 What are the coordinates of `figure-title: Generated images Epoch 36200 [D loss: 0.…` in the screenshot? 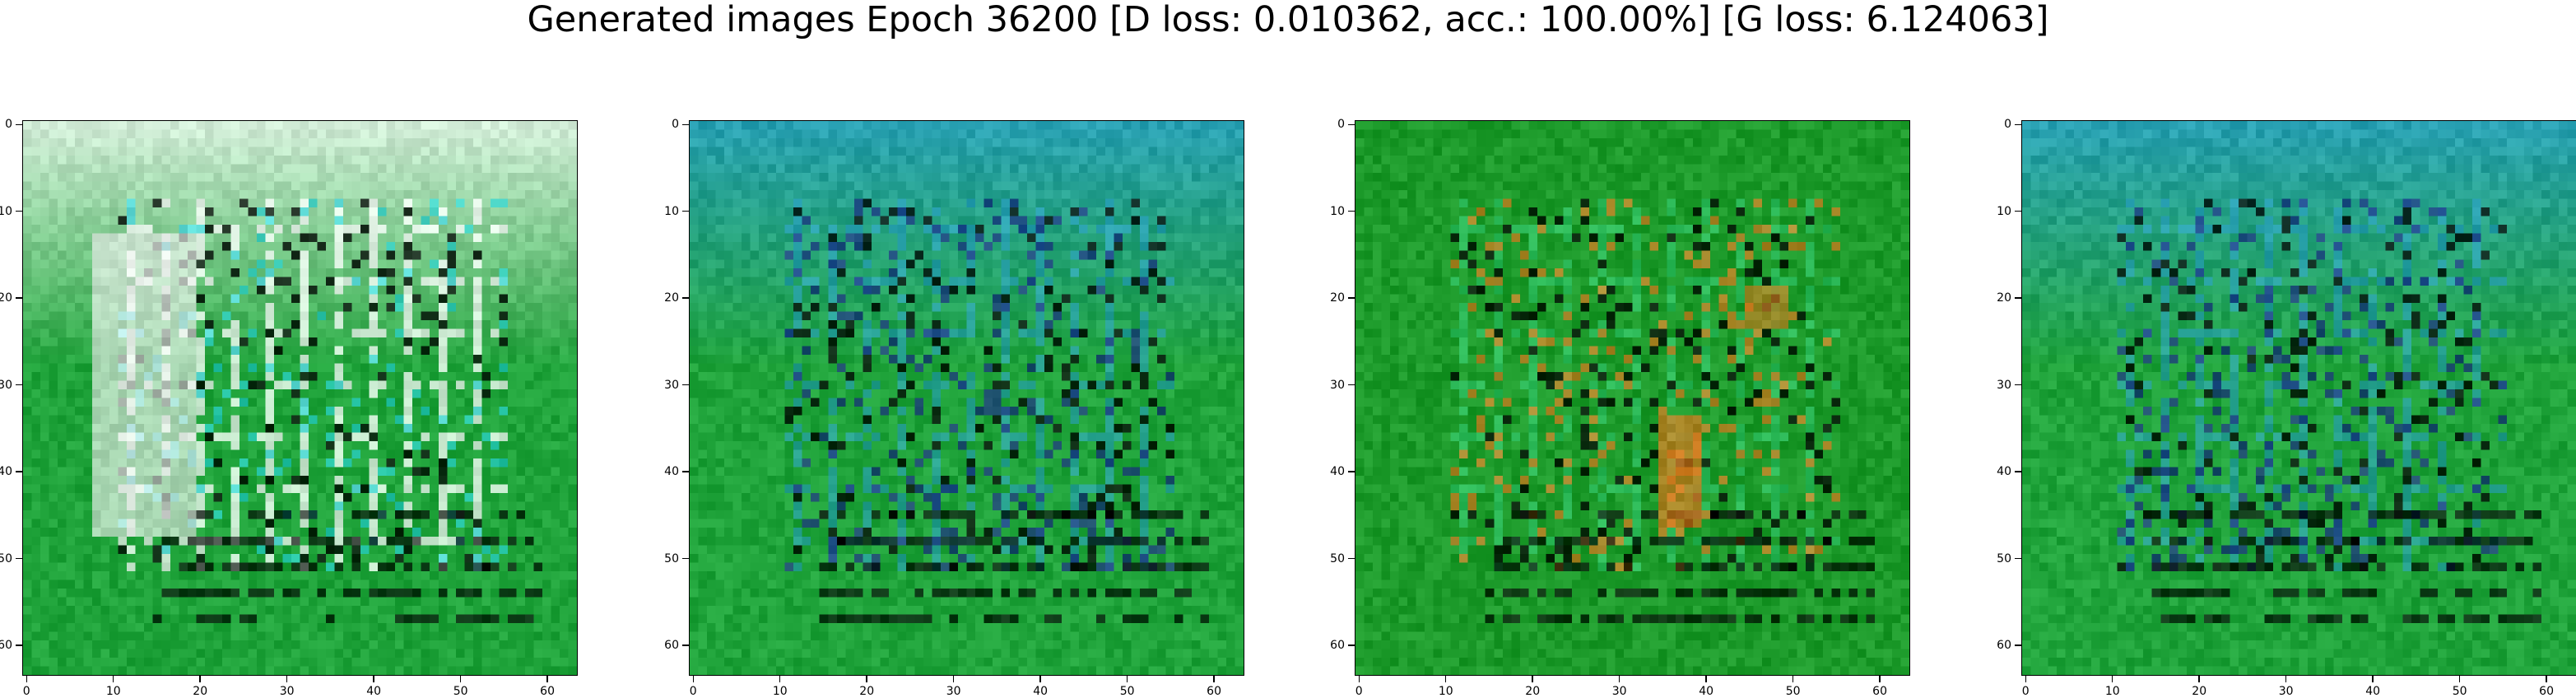 It's located at (1288, 20).